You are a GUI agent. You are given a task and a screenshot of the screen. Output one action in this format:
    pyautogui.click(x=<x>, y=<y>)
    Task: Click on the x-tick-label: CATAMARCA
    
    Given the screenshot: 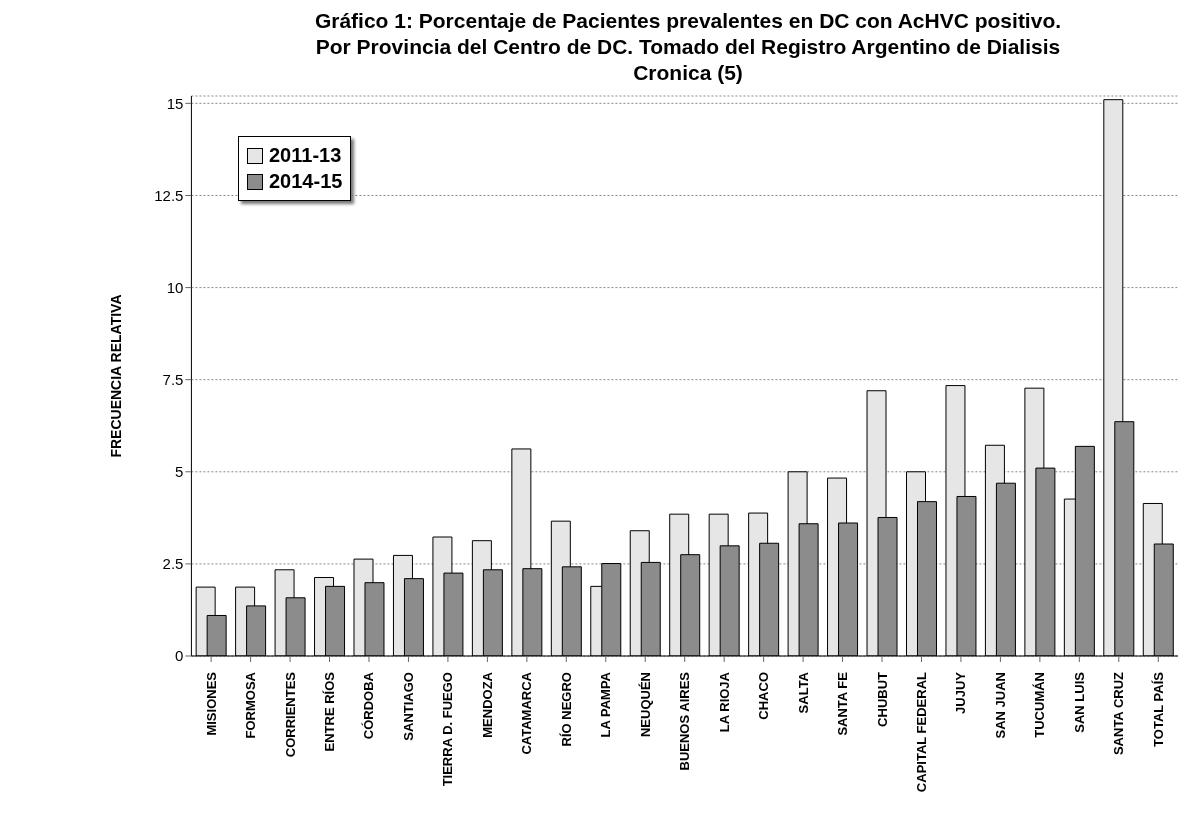 What is the action you would take?
    pyautogui.click(x=527, y=713)
    